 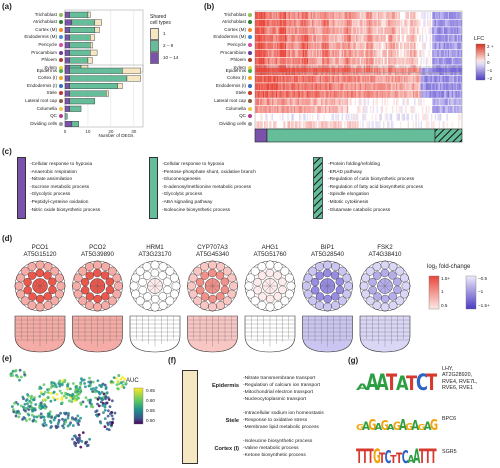 I want to click on a-bot-dot, so click(x=61, y=70).